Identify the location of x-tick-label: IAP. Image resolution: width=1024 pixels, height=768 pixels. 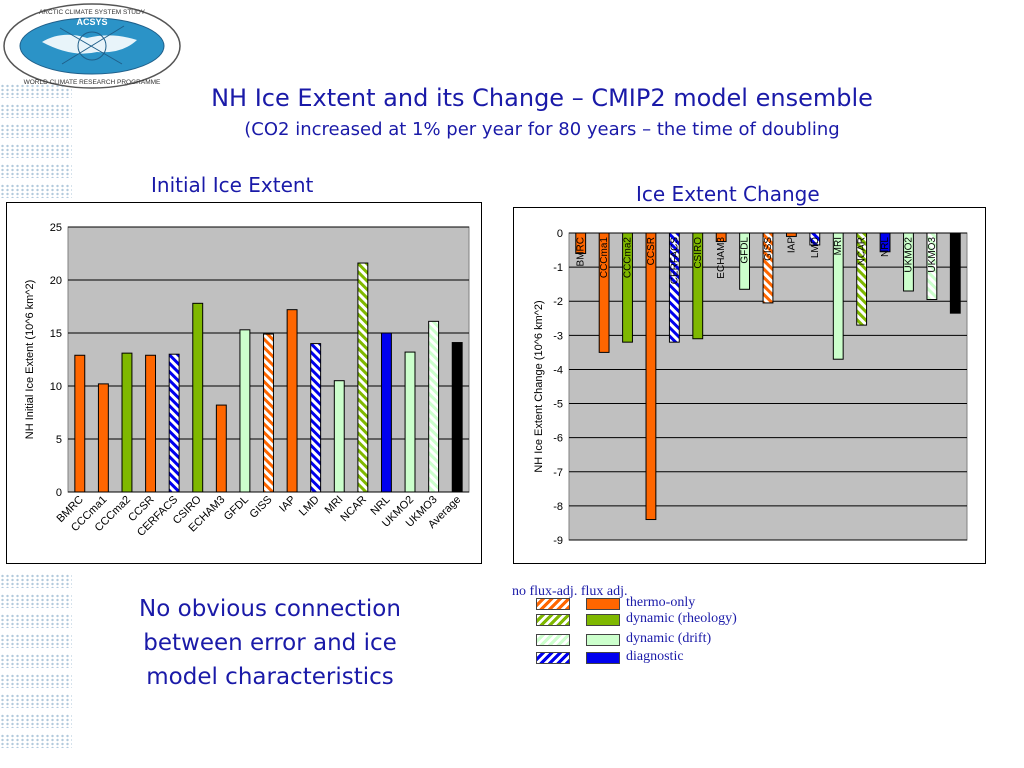
(791, 245).